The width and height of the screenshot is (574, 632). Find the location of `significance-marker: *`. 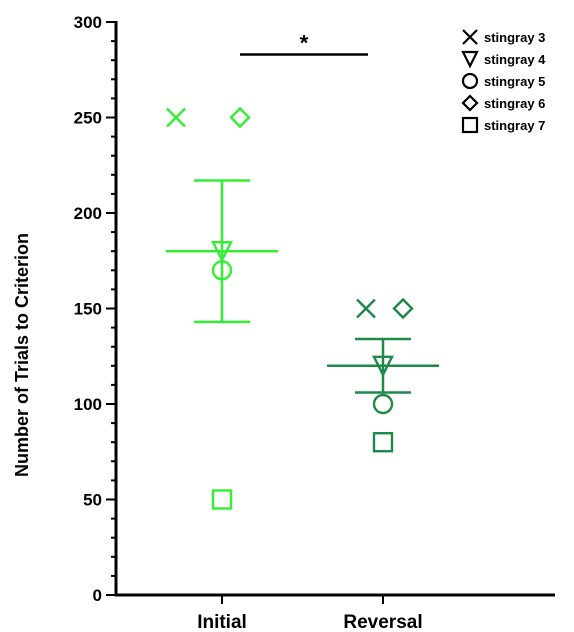

significance-marker: * is located at coordinates (304, 43).